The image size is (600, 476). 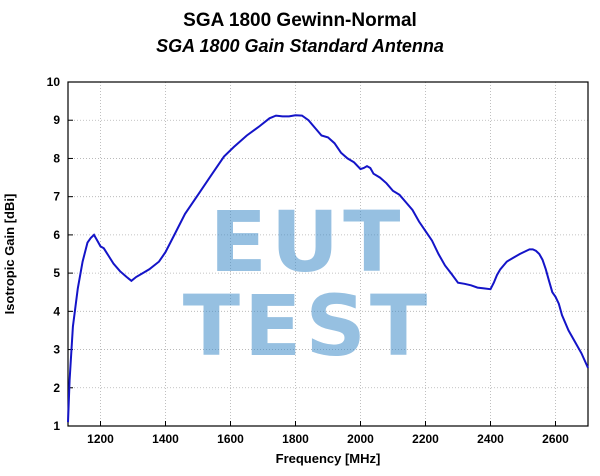 I want to click on x-tick-label: 2600, so click(x=555, y=439).